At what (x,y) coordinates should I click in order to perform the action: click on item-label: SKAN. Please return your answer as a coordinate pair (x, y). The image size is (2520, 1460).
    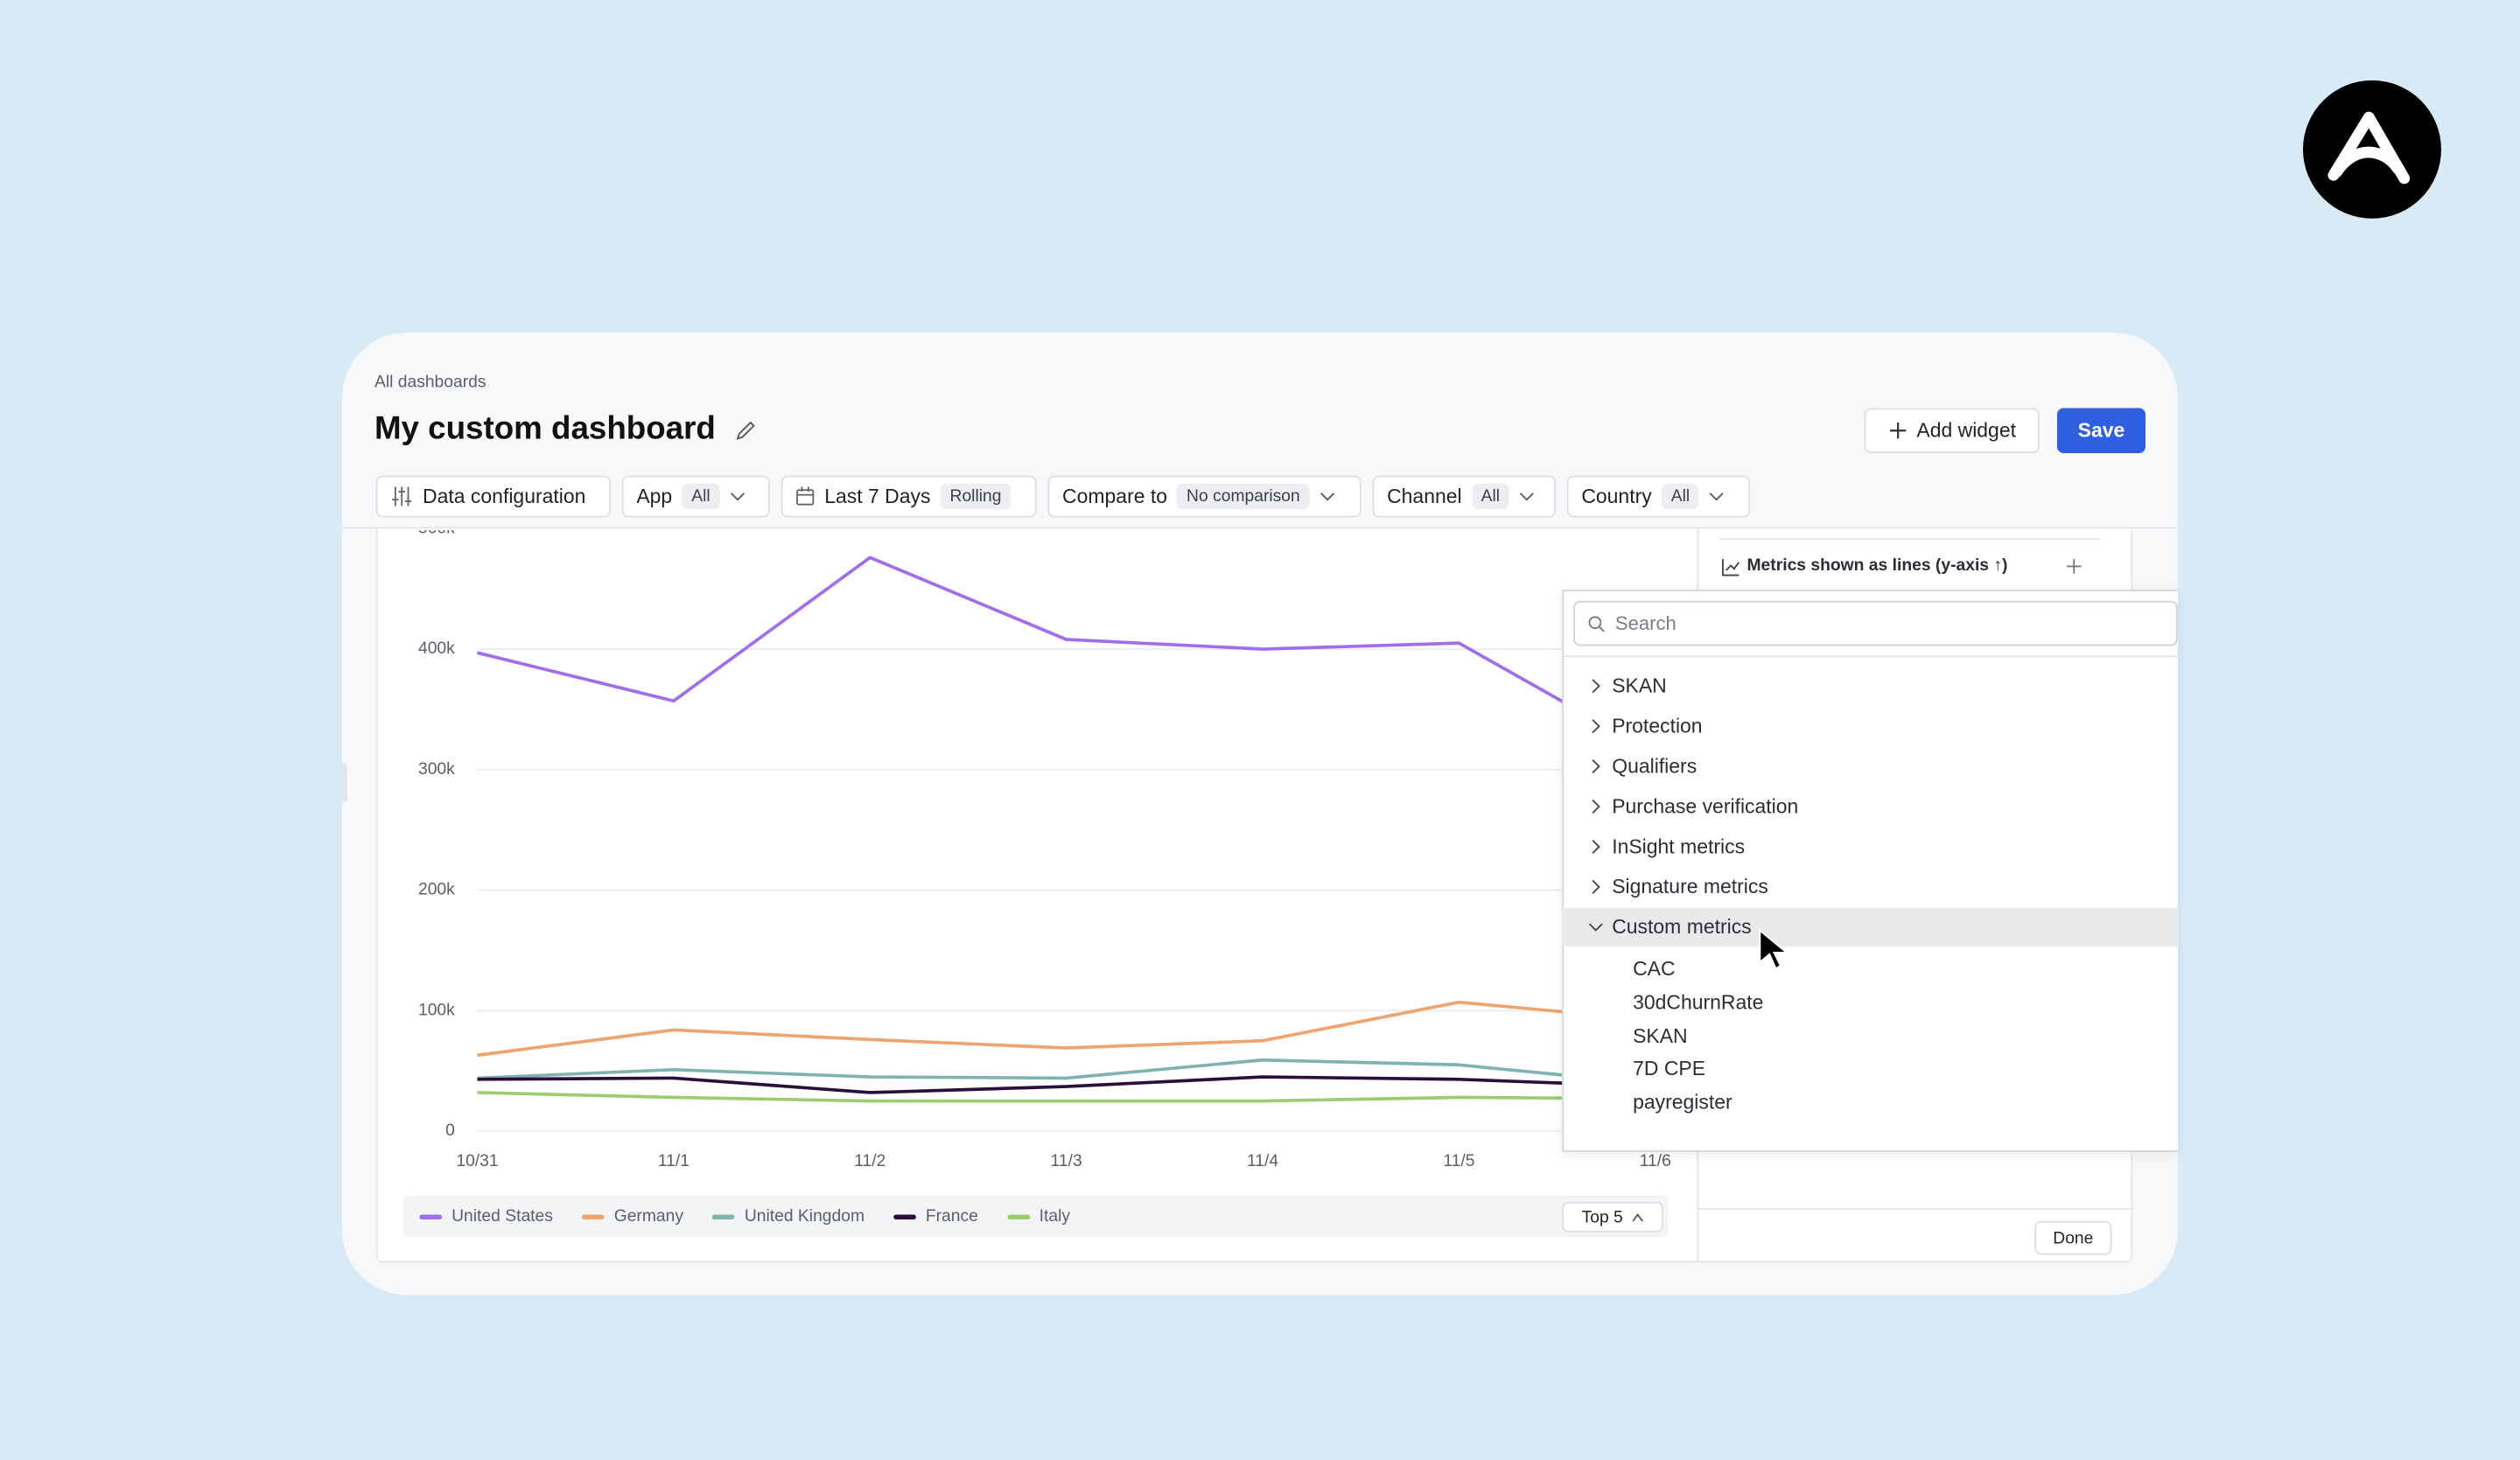
    Looking at the image, I should click on (1660, 1035).